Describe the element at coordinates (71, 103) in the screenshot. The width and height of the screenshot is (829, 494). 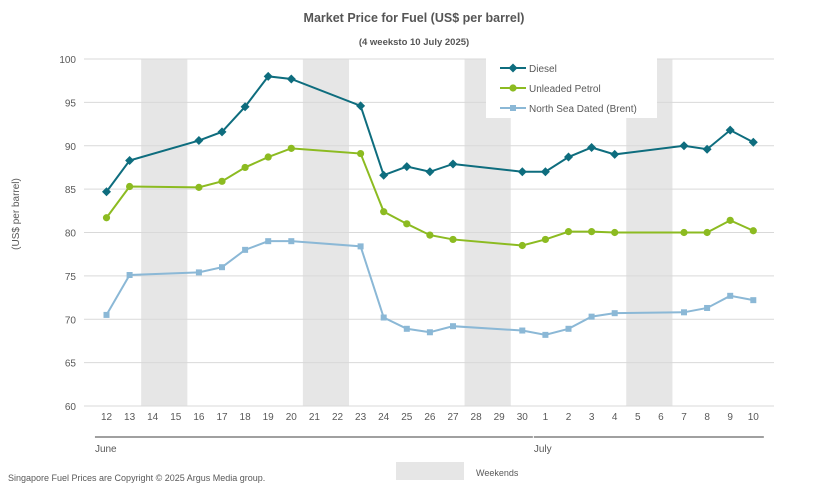
I see `y-tick-label: 95` at that location.